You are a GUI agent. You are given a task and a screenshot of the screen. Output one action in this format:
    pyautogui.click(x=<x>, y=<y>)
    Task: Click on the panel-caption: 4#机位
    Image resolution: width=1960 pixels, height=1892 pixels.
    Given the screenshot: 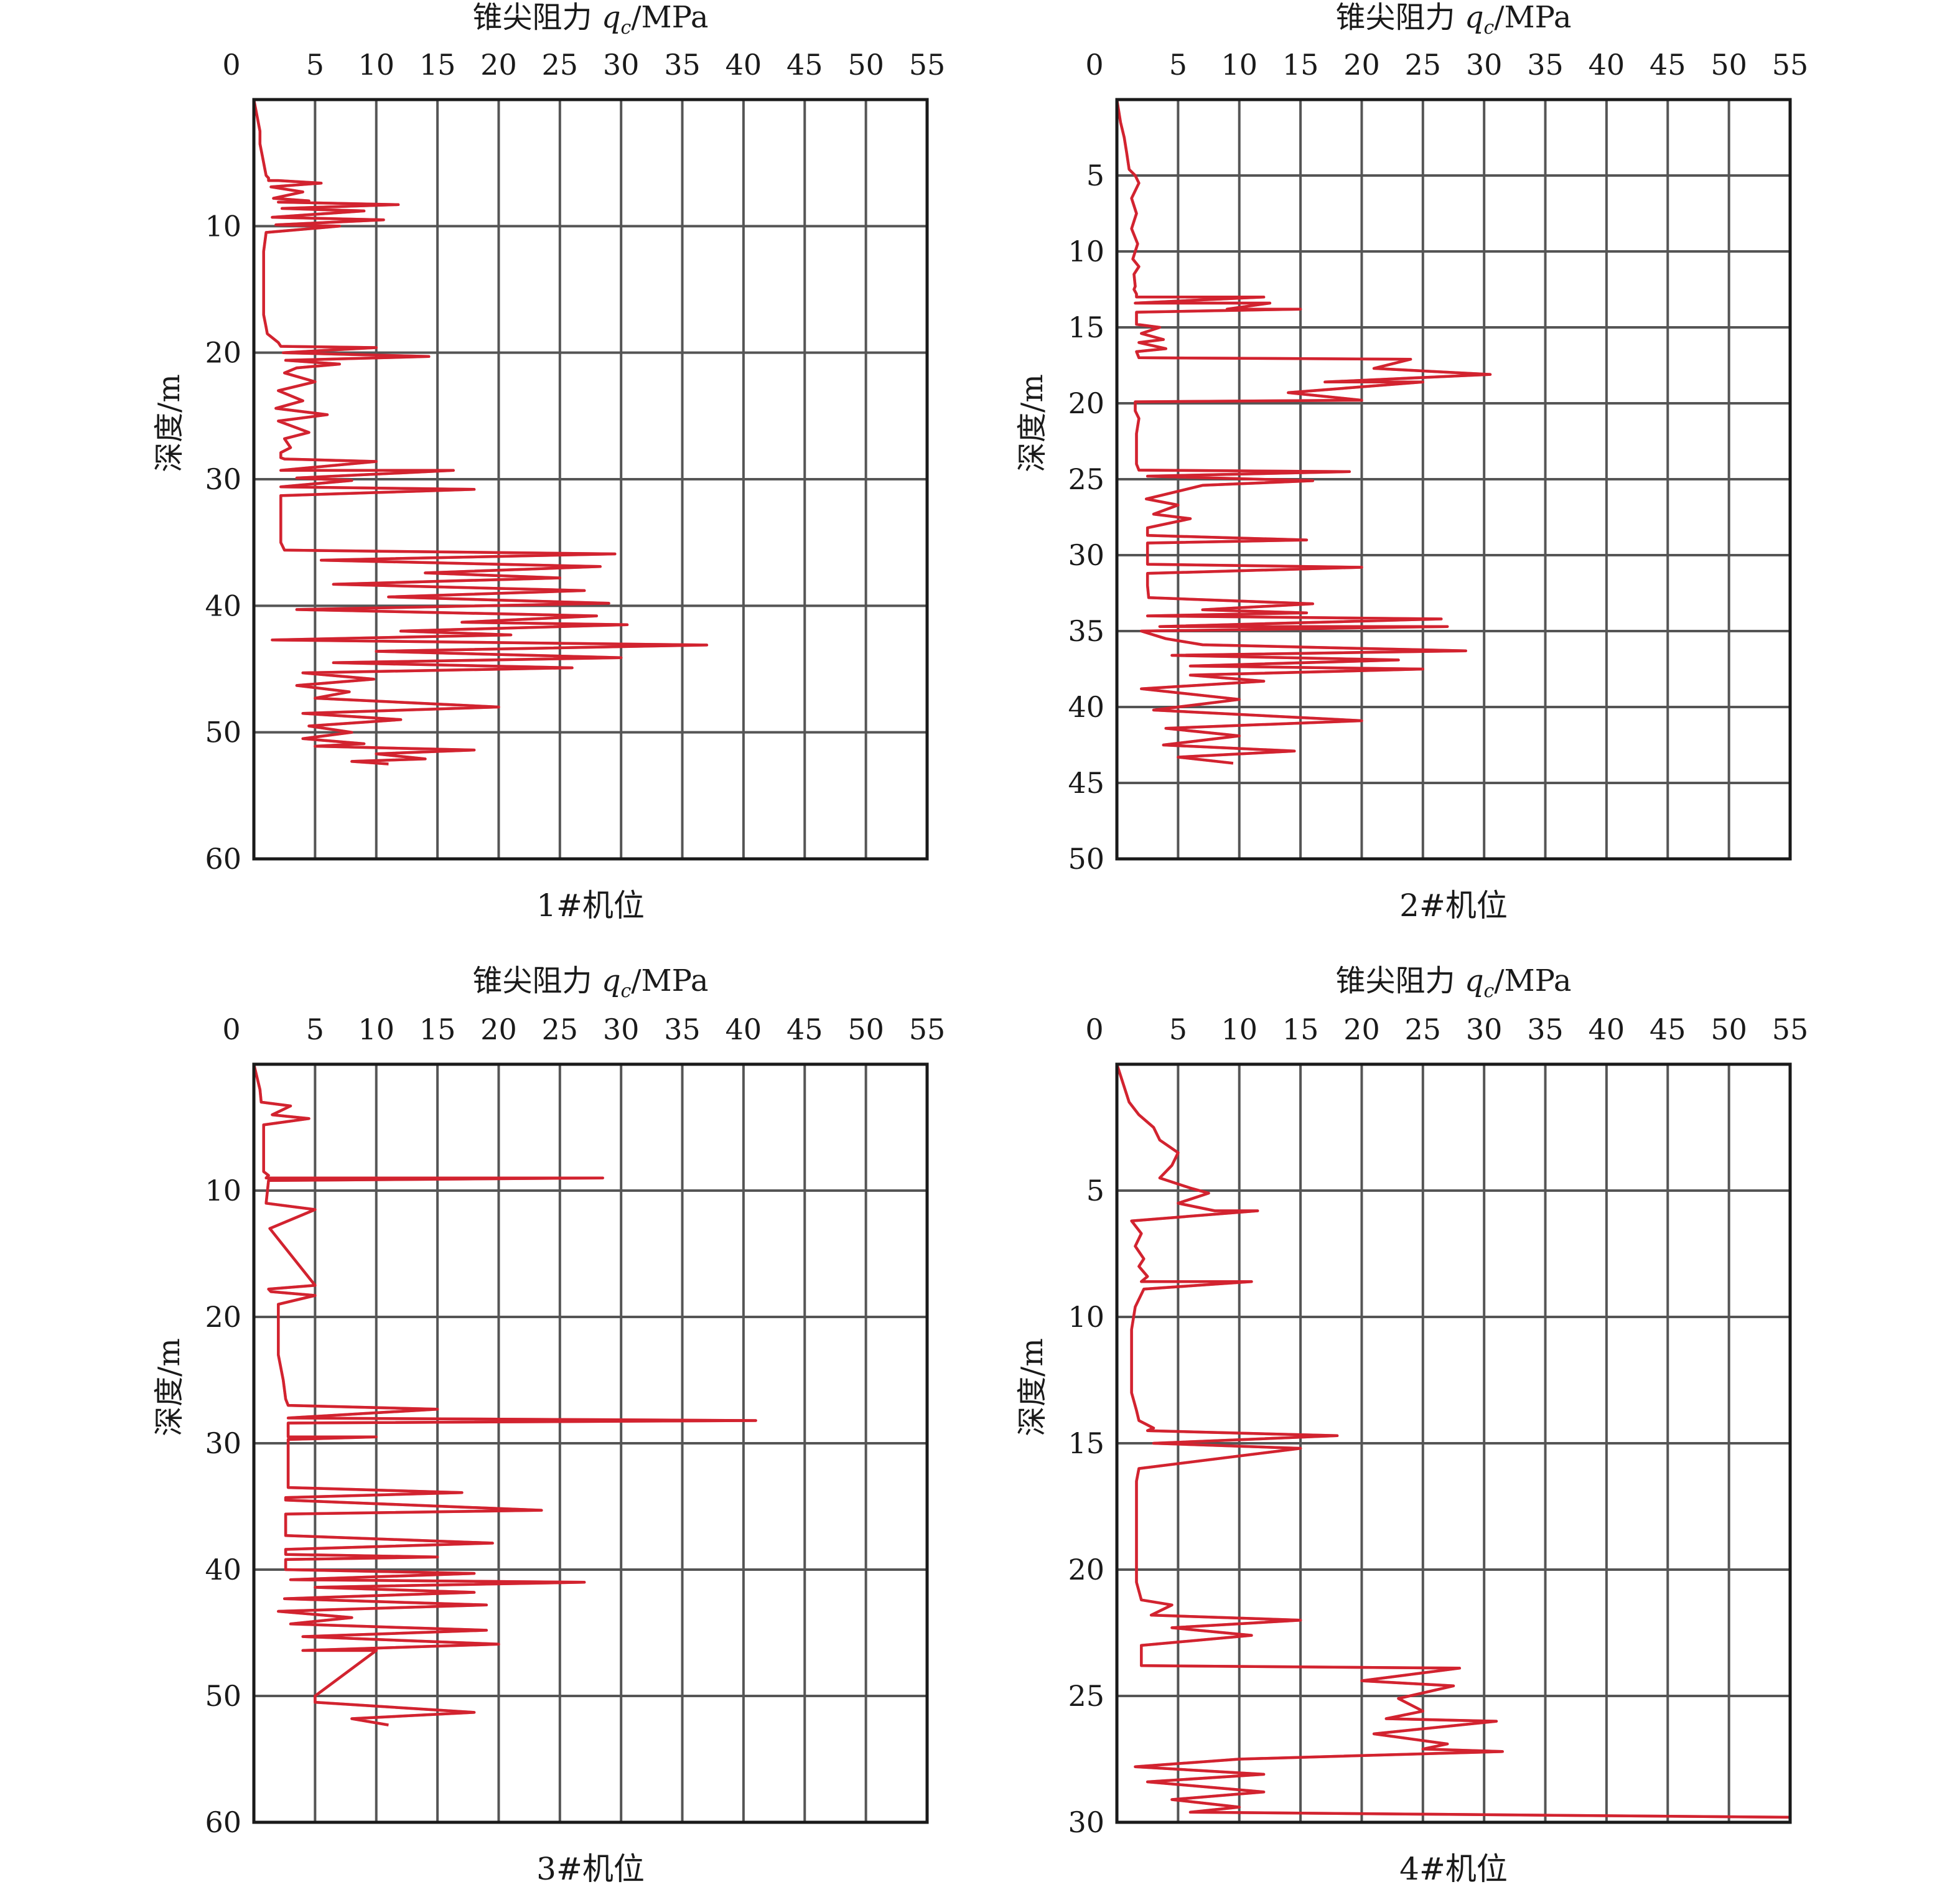 What is the action you would take?
    pyautogui.click(x=1454, y=1869)
    